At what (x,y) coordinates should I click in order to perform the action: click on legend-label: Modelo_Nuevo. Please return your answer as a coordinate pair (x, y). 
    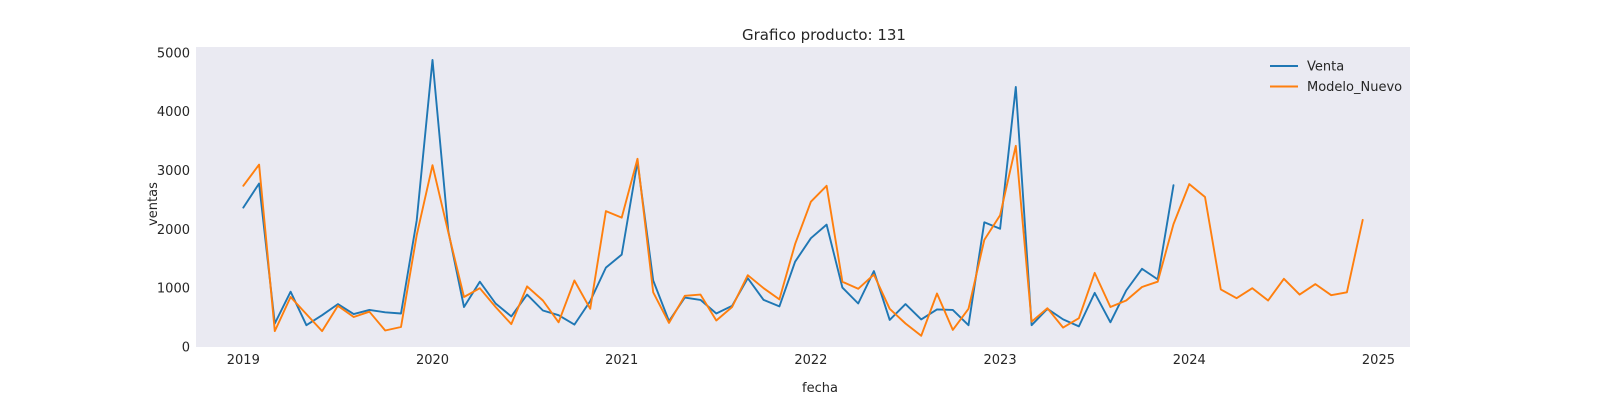
    Looking at the image, I should click on (1354, 87).